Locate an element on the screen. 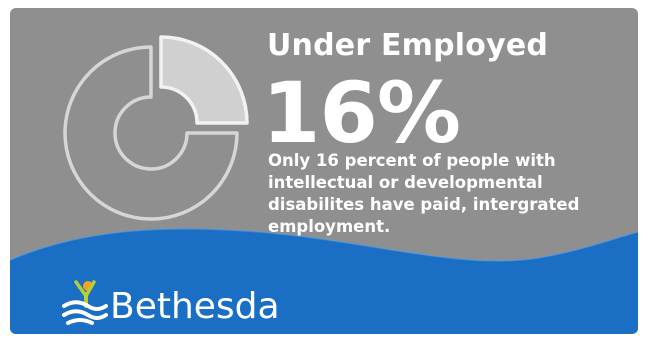 The height and width of the screenshot is (342, 648). brand-name: Bethesda is located at coordinates (195, 306).